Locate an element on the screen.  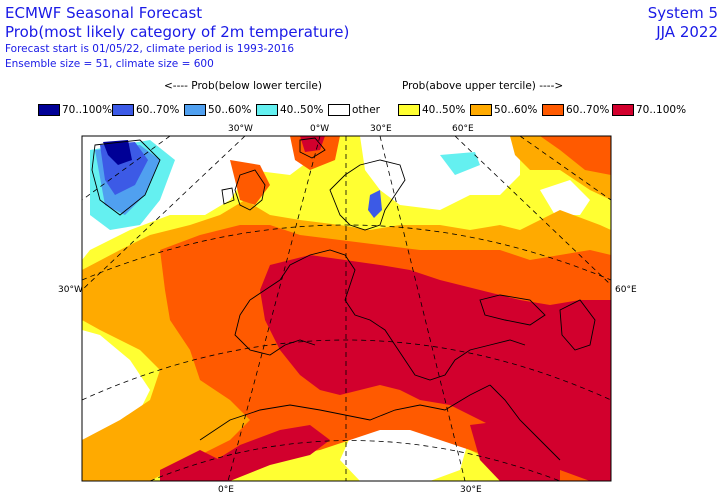
coast-iberia is located at coordinates (275, 327).